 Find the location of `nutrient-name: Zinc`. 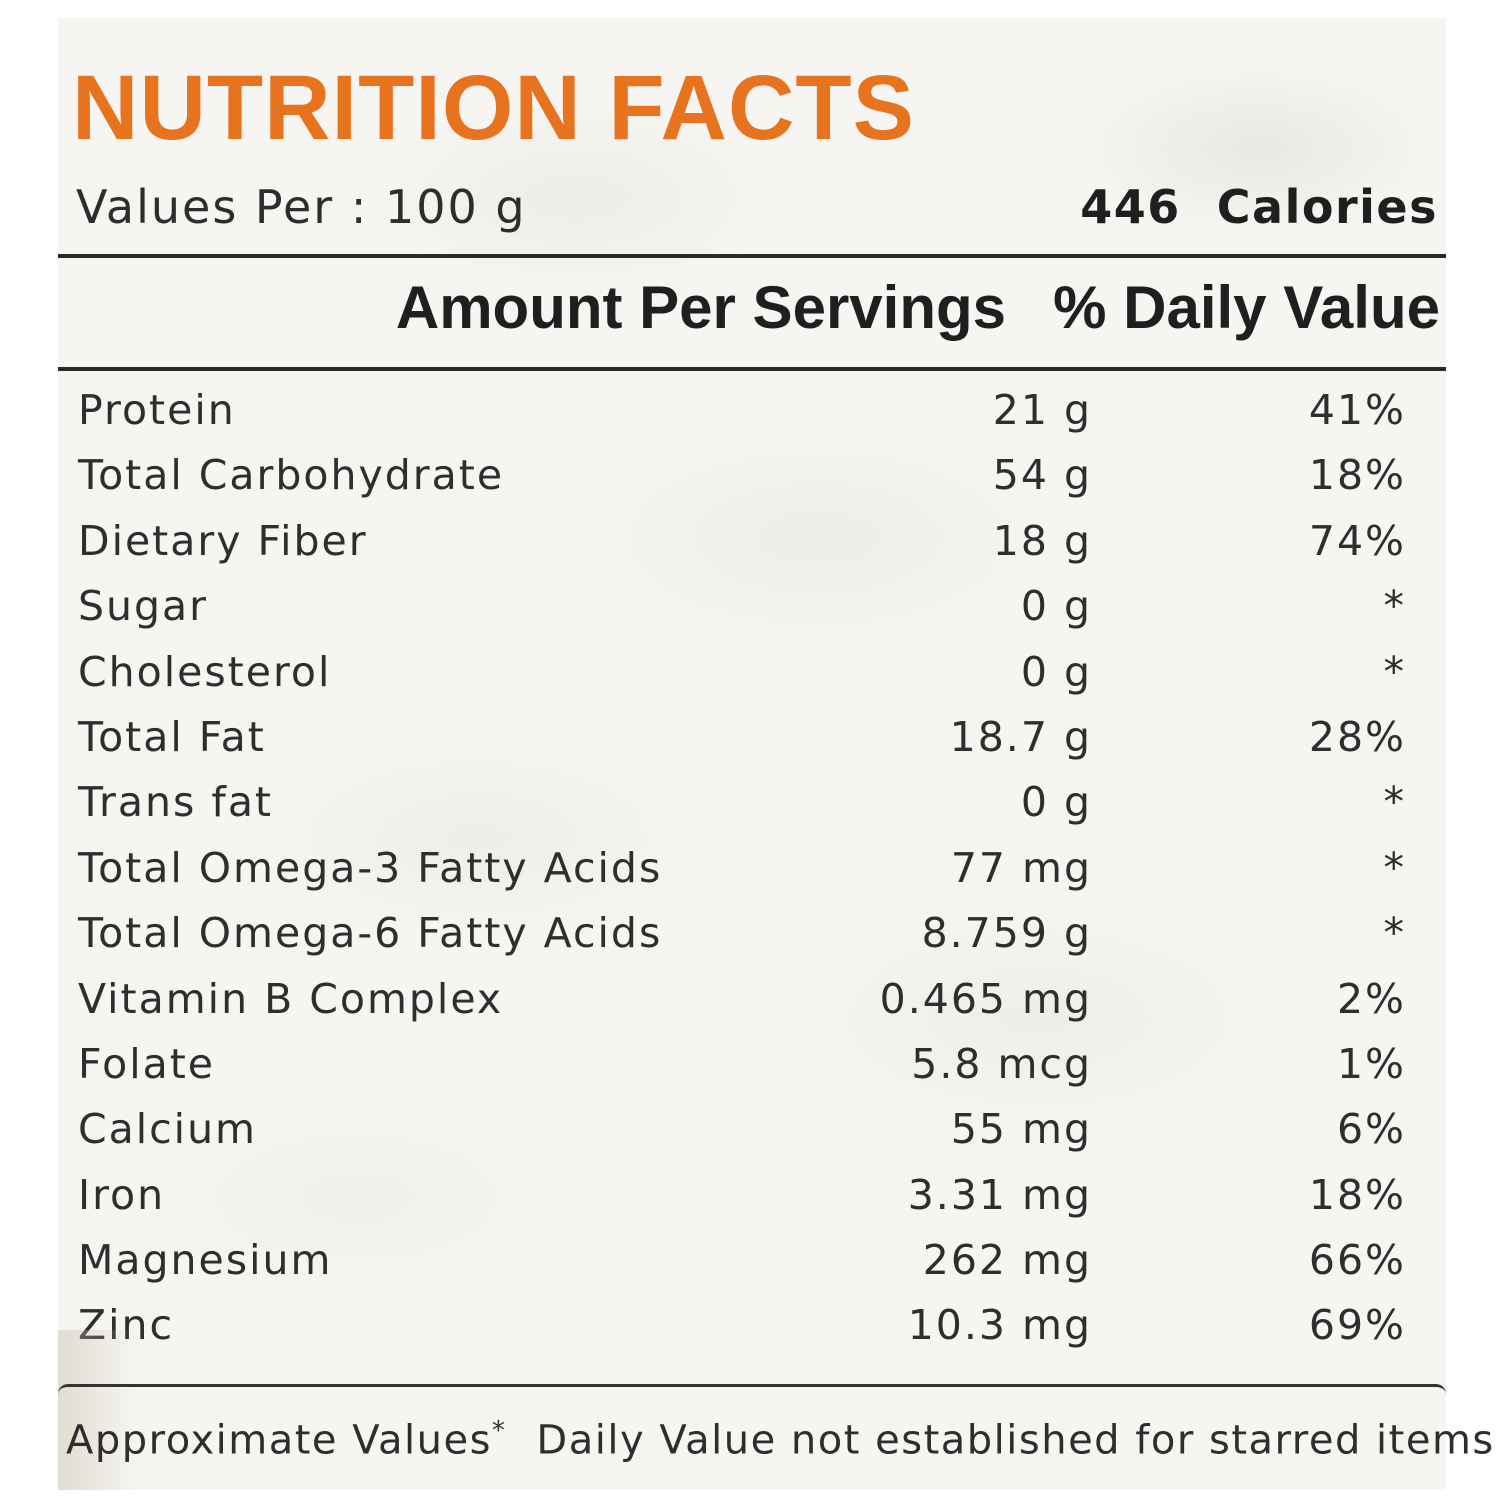

nutrient-name: Zinc is located at coordinates (126, 1325).